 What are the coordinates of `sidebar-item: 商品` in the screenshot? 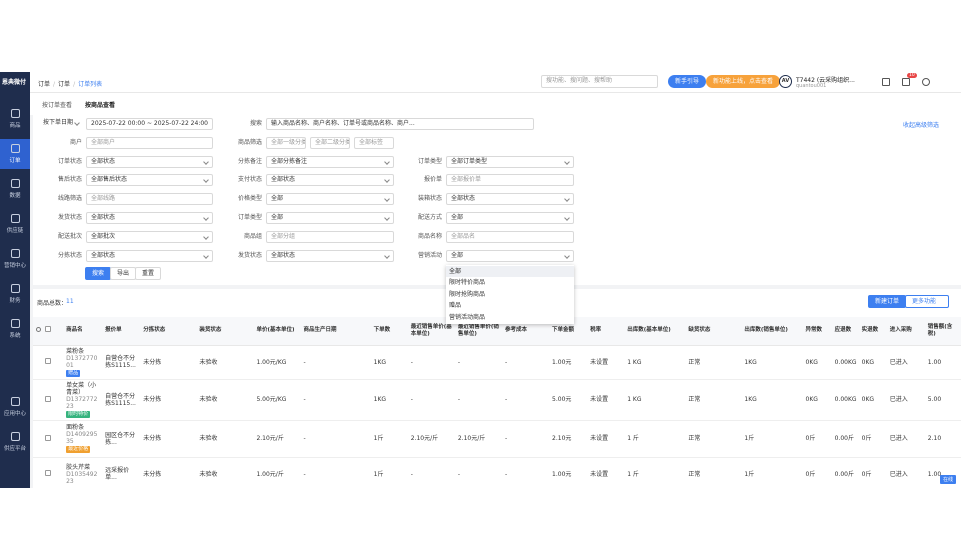 It's located at (15, 119).